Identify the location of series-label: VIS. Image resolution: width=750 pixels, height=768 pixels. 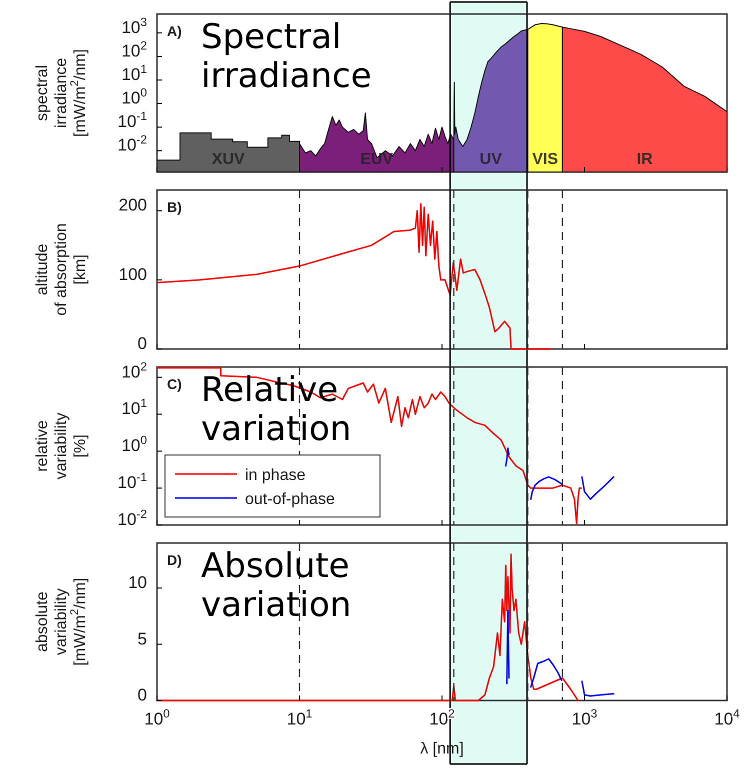
(545, 159).